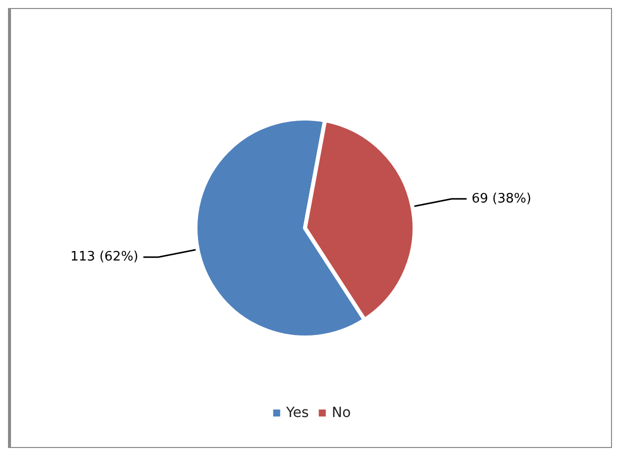  I want to click on data-label: 113 (62%), so click(104, 257).